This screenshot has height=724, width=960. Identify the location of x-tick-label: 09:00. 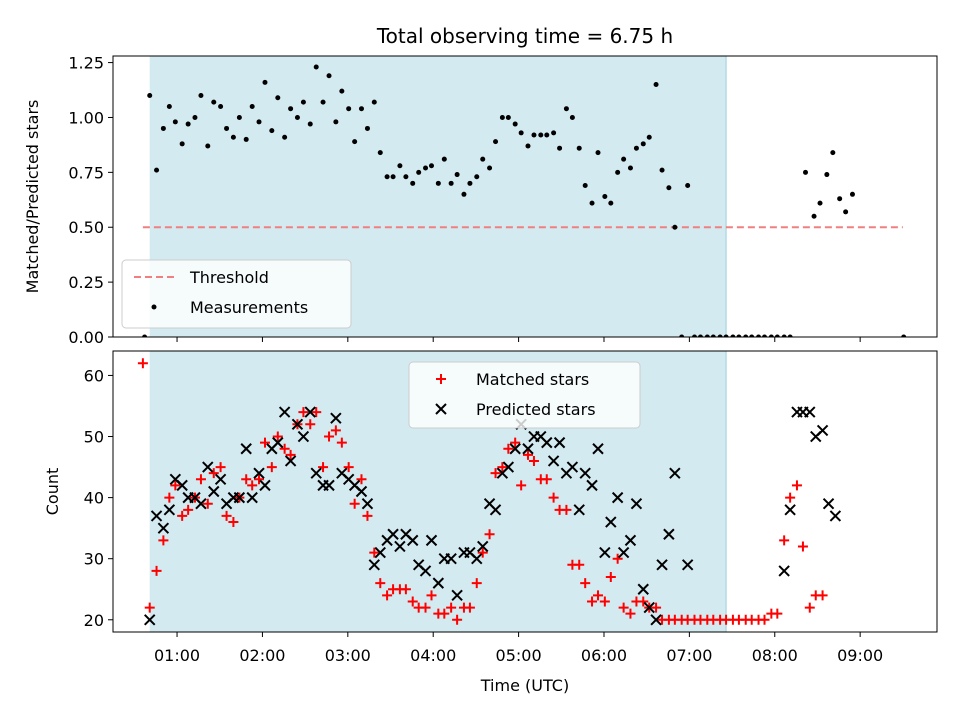
(860, 655).